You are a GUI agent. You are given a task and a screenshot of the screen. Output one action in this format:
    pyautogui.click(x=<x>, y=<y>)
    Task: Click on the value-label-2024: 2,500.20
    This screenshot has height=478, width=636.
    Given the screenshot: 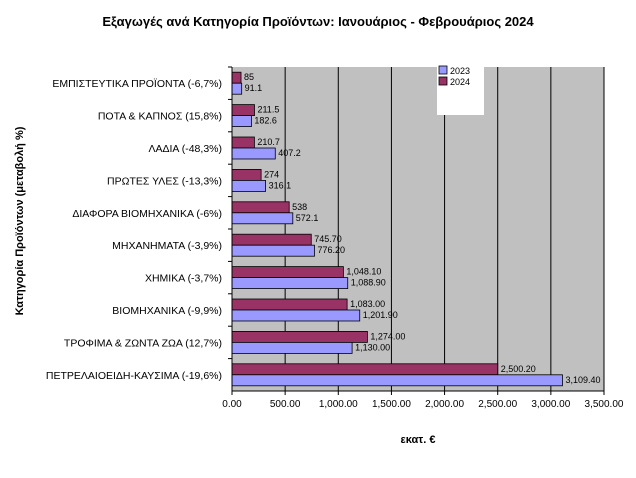 What is the action you would take?
    pyautogui.click(x=518, y=369)
    